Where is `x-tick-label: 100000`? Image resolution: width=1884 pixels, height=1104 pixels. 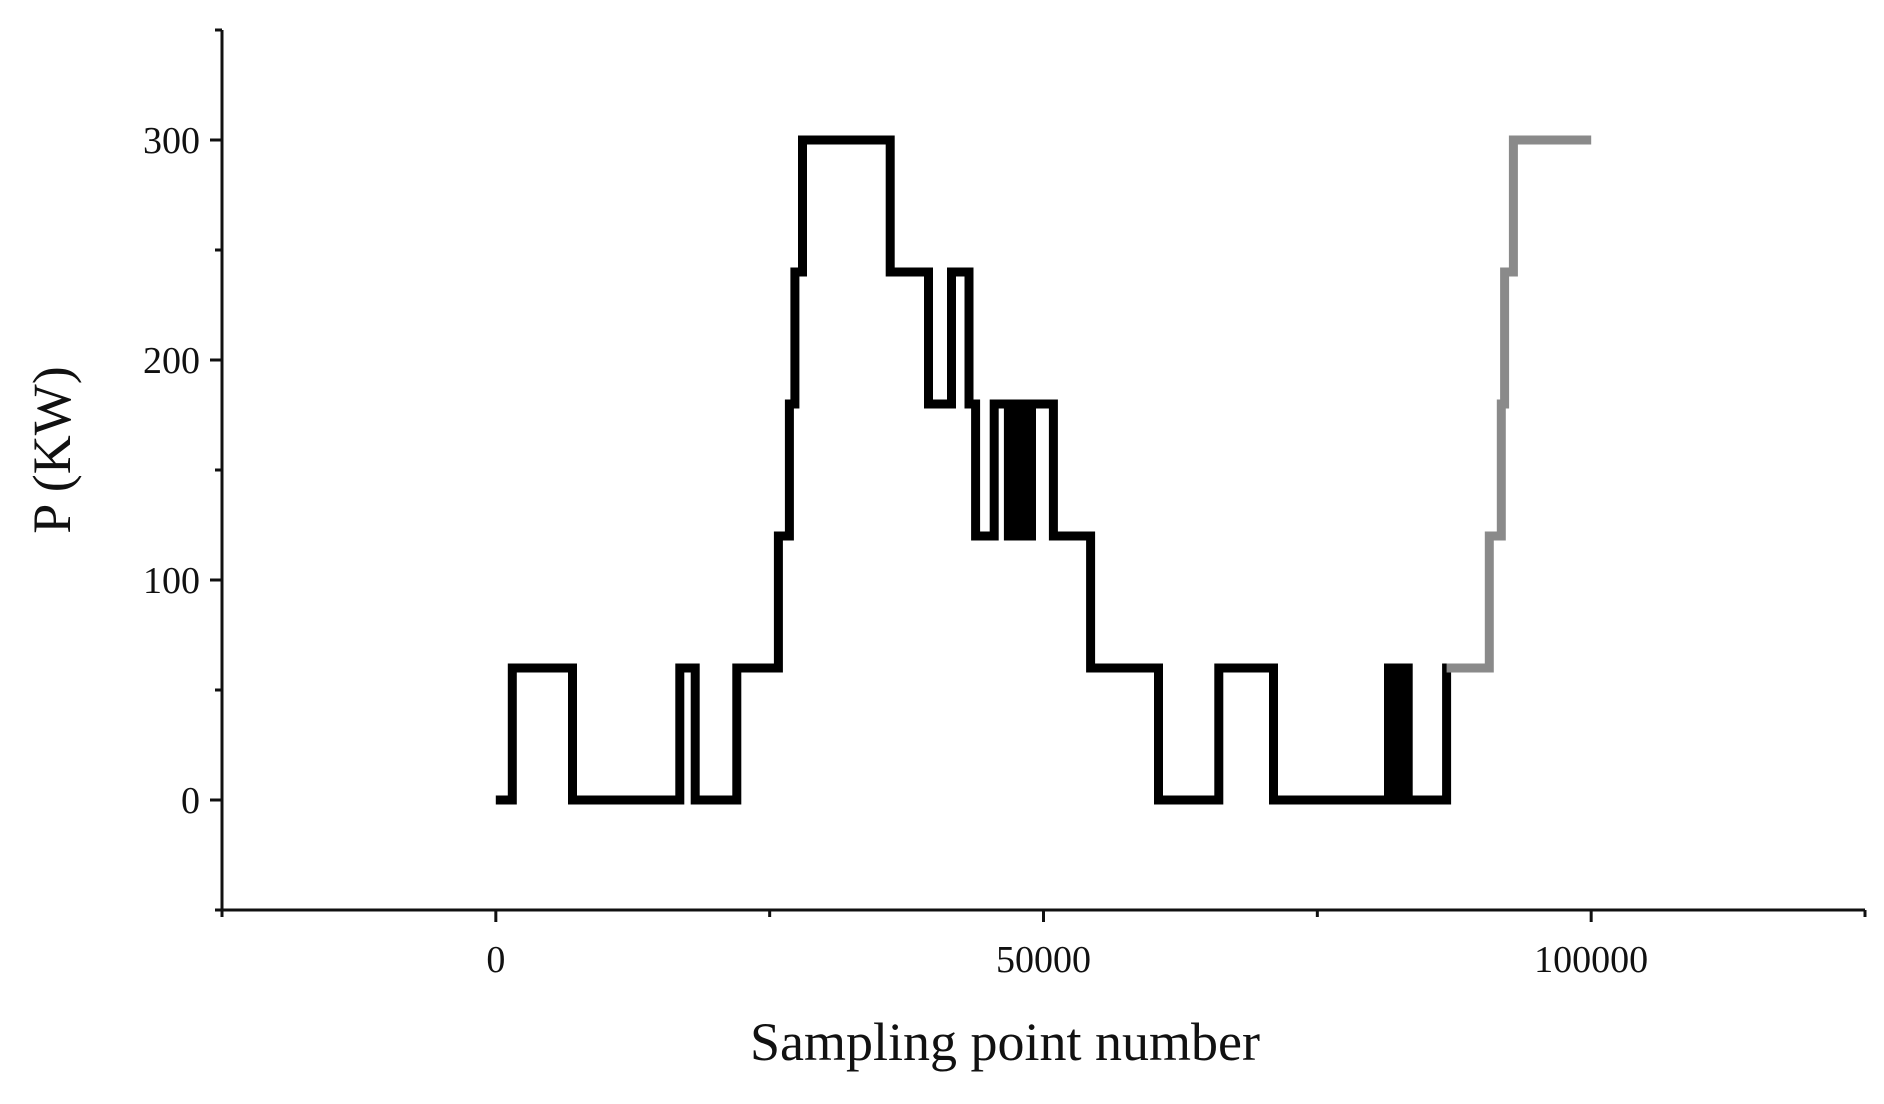
x-tick-label: 100000 is located at coordinates (1591, 960).